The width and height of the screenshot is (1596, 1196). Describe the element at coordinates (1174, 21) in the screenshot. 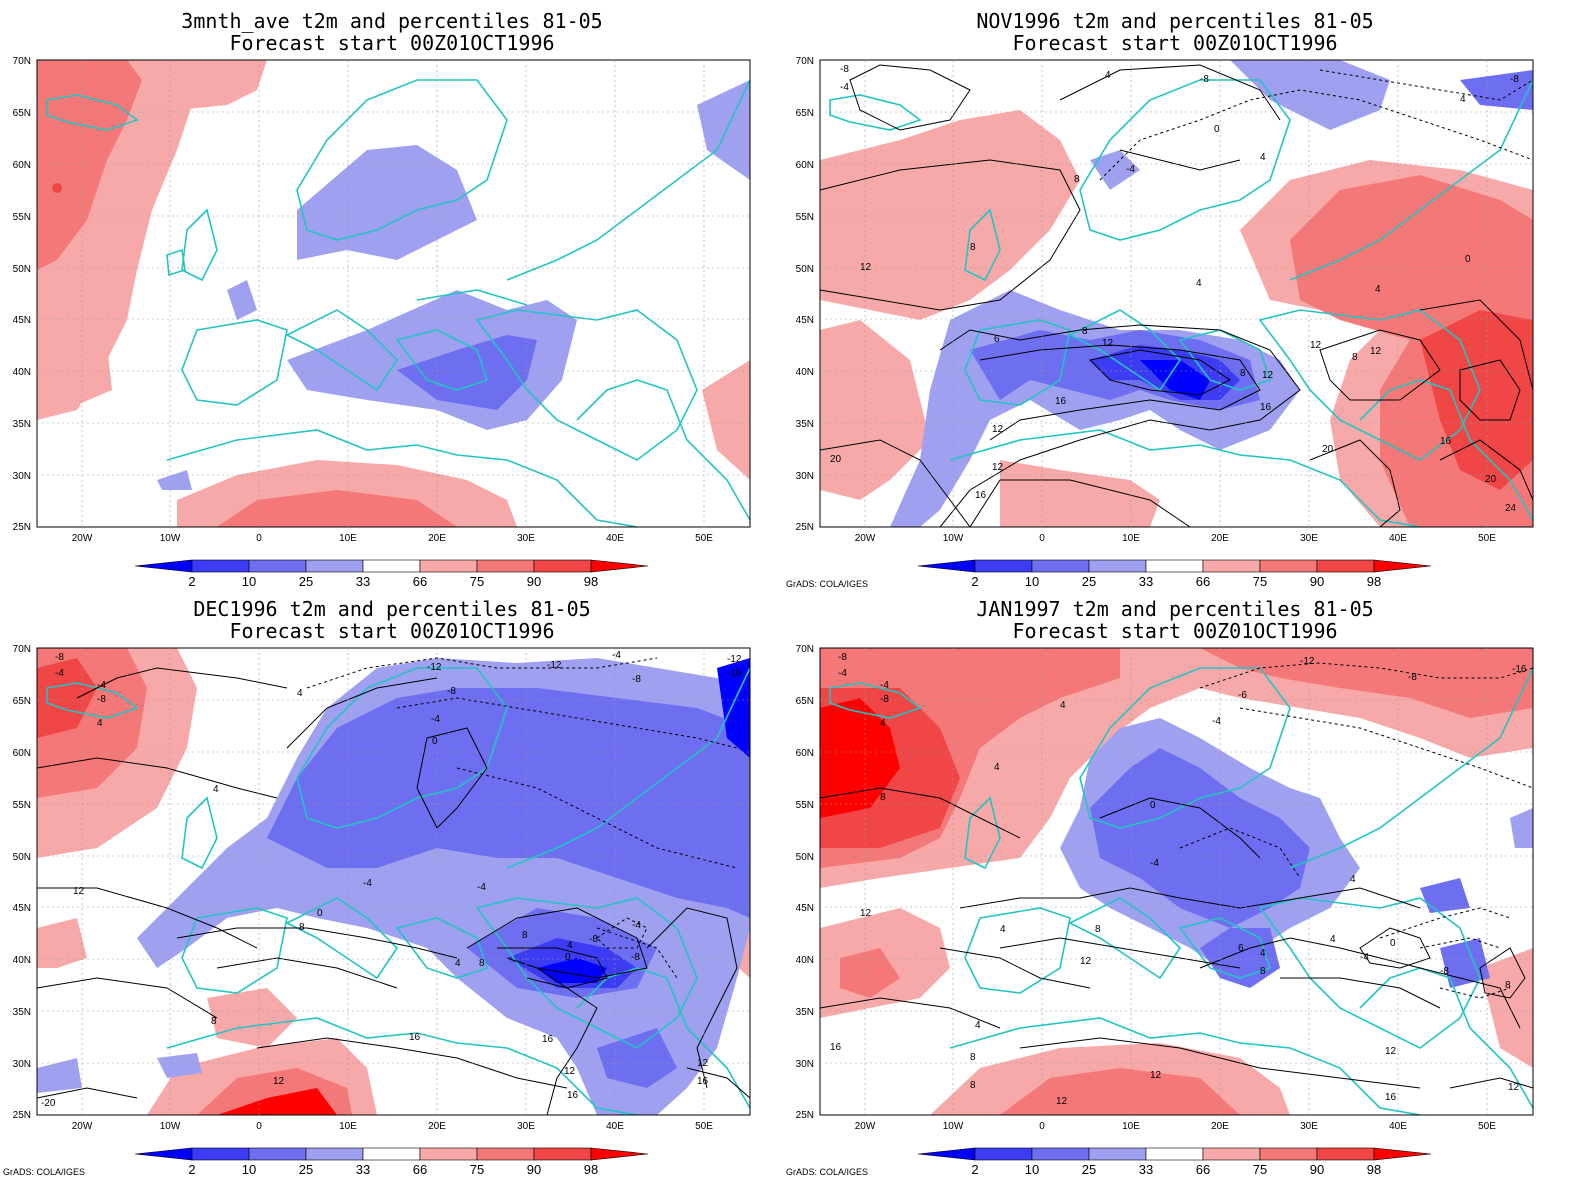

I see `panel-title-line1: NOV1996 t2m and percentiles 81-05` at that location.